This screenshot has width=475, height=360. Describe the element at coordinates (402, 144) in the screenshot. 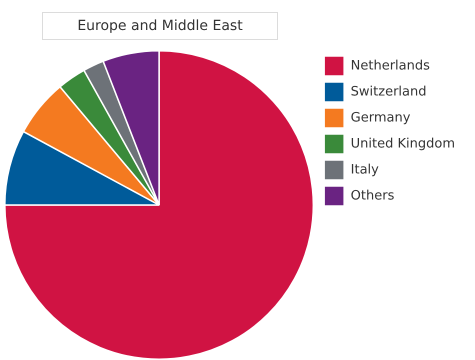

I see `legend-label: United Kingdom` at that location.